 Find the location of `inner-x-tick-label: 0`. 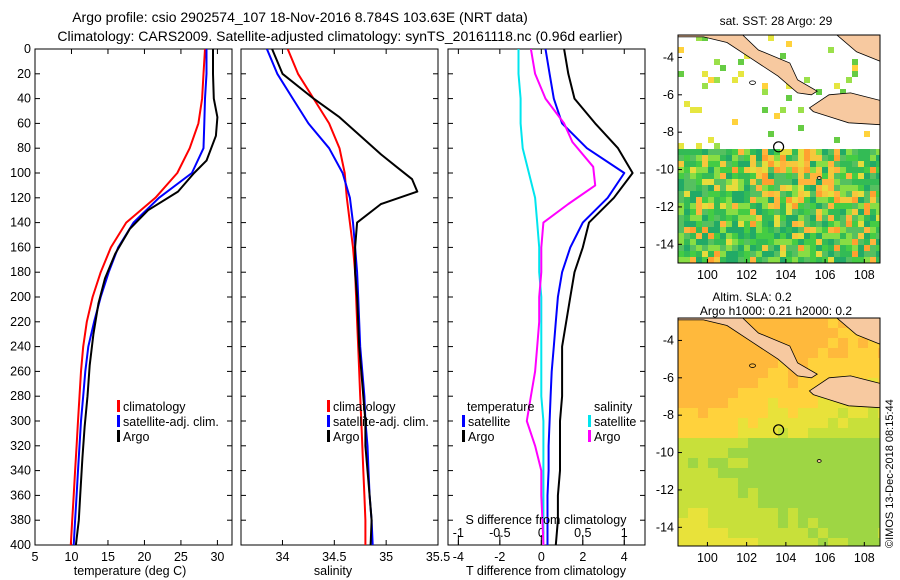

inner-x-tick-label: 0 is located at coordinates (541, 533).